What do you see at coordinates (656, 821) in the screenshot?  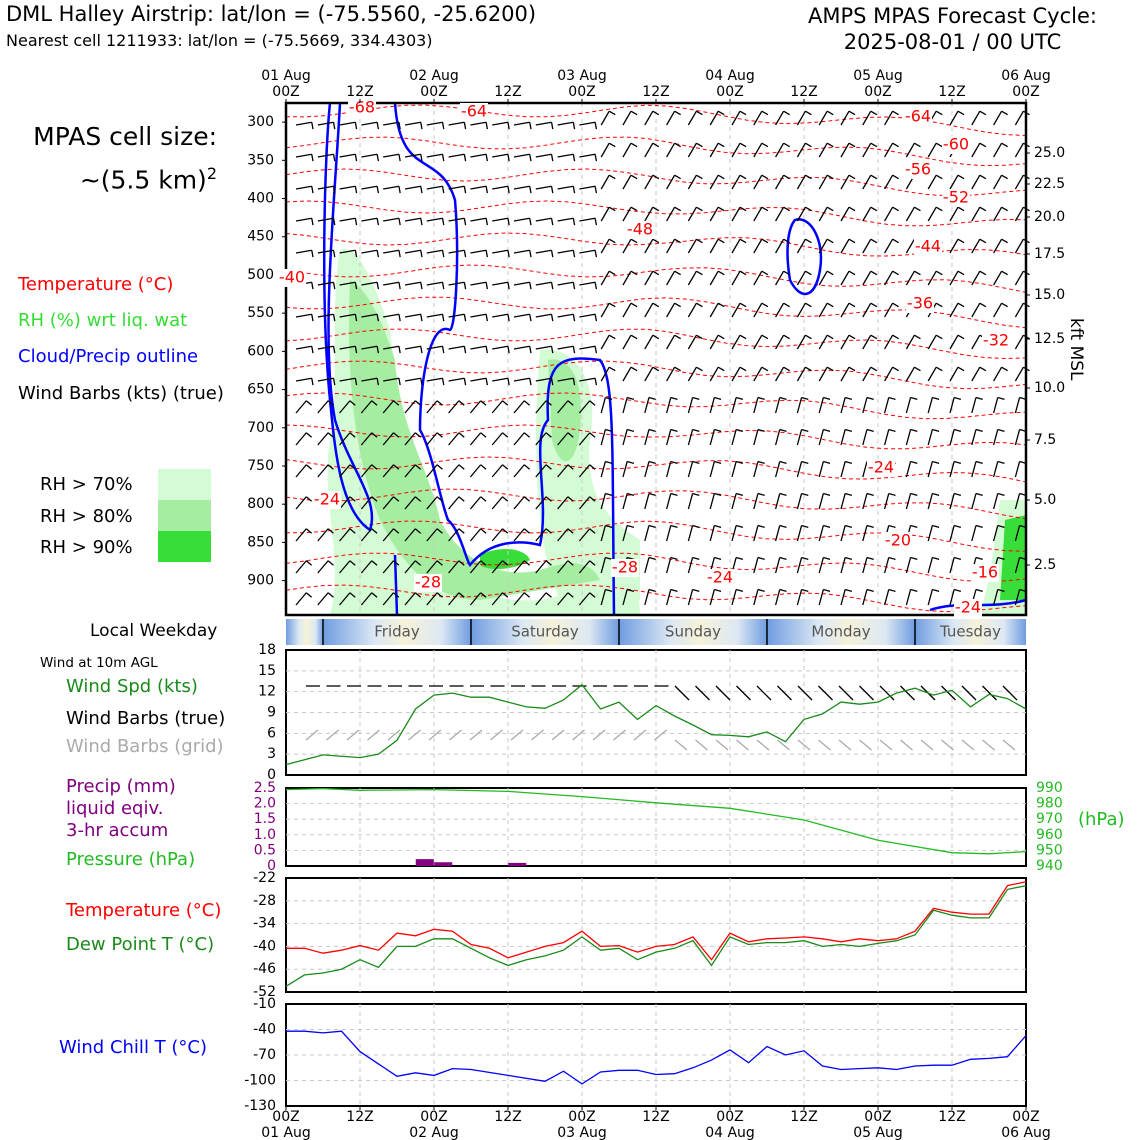 I see `pressure-line` at bounding box center [656, 821].